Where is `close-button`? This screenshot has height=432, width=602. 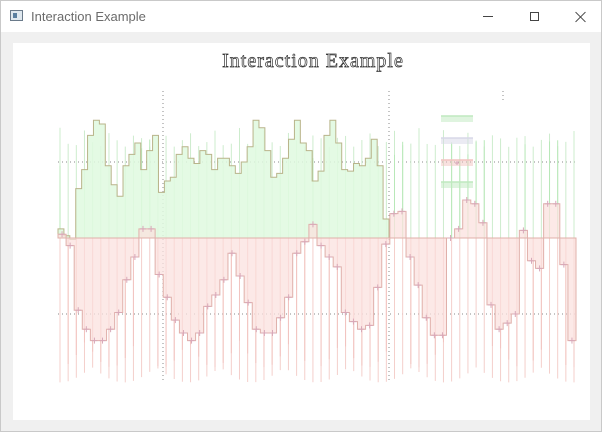 close-button is located at coordinates (579, 16).